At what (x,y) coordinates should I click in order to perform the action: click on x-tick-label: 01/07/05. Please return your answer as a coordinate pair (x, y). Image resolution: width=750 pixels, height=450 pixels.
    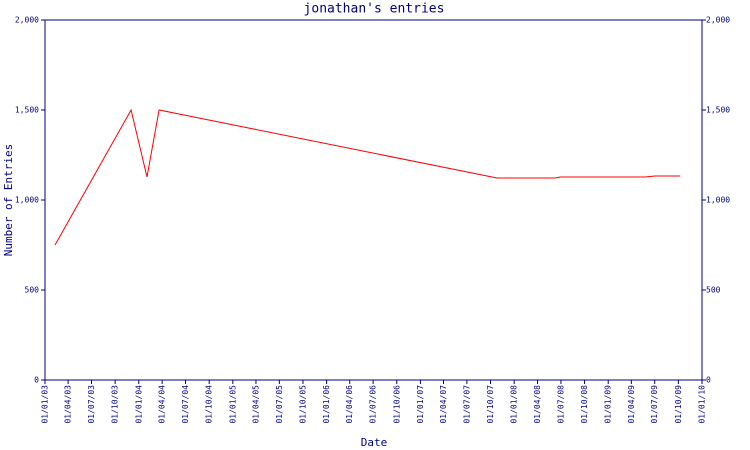
    Looking at the image, I should click on (279, 404).